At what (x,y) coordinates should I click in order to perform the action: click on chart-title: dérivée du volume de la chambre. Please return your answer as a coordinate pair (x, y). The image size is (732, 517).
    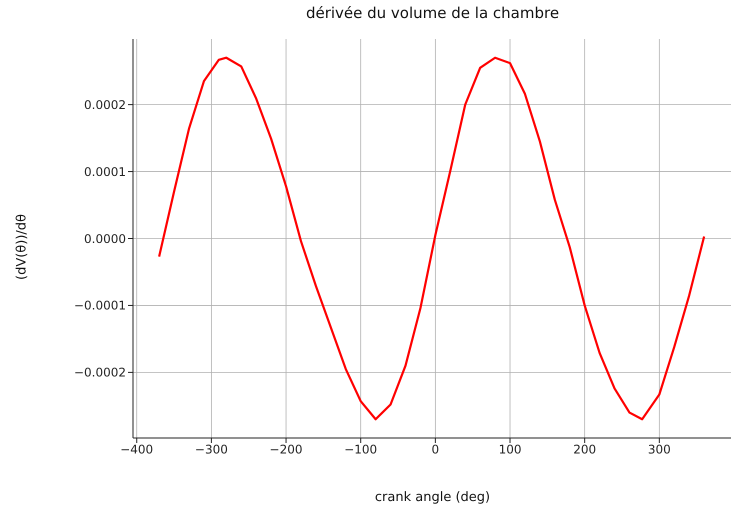
    Looking at the image, I should click on (432, 13).